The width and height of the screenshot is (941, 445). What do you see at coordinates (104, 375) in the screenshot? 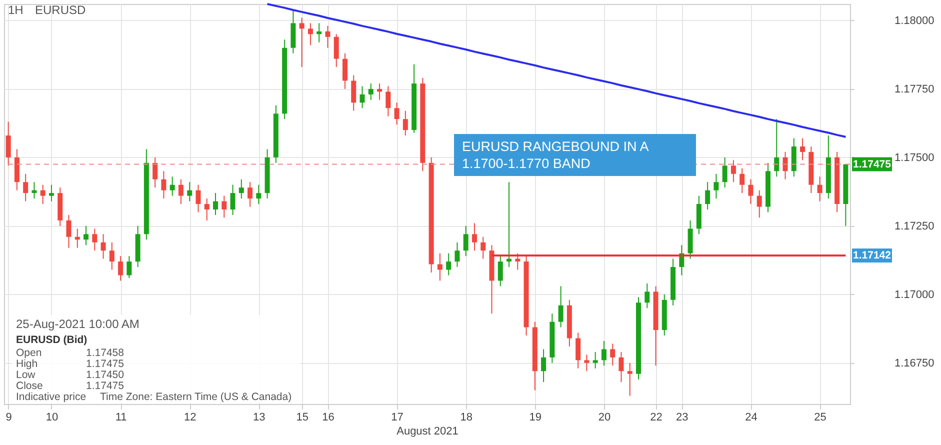
I see `annotation: 1.17450` at bounding box center [104, 375].